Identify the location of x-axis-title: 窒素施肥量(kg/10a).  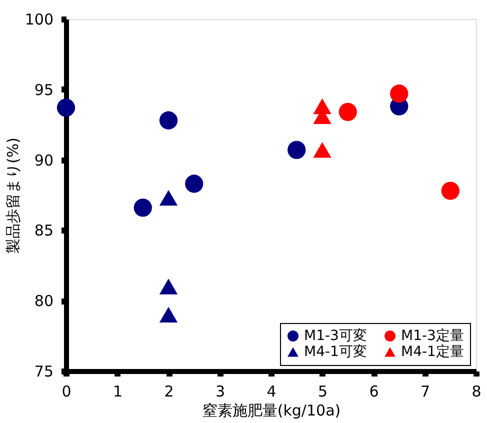
(271, 411).